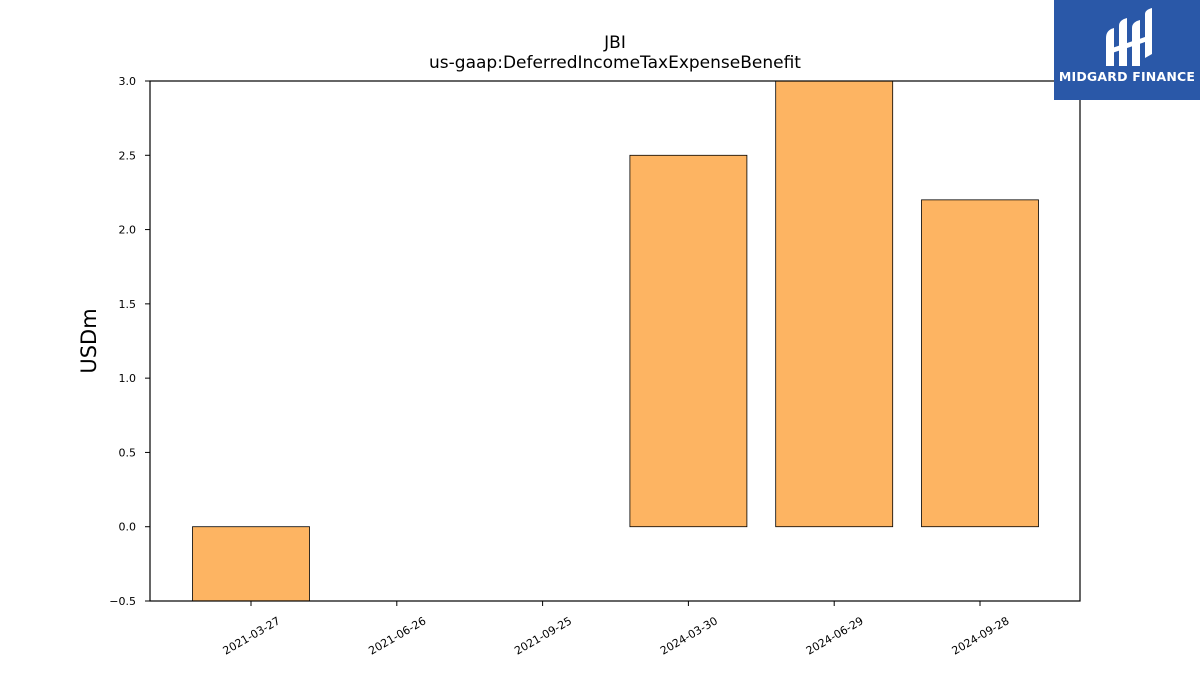 The width and height of the screenshot is (1200, 675). Describe the element at coordinates (835, 635) in the screenshot. I see `x-tick-label: 2024-06-29` at that location.